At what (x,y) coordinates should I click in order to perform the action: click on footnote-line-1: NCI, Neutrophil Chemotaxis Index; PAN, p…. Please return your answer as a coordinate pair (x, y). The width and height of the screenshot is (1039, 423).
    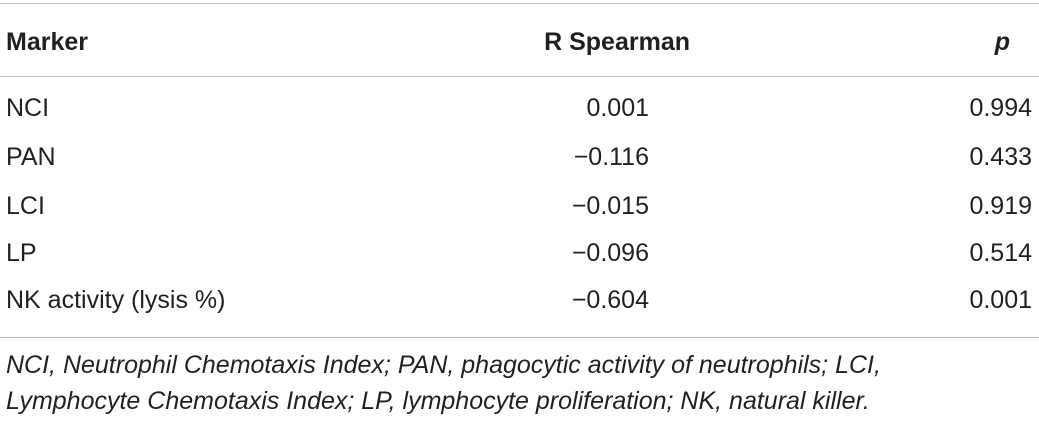
    Looking at the image, I should click on (443, 365).